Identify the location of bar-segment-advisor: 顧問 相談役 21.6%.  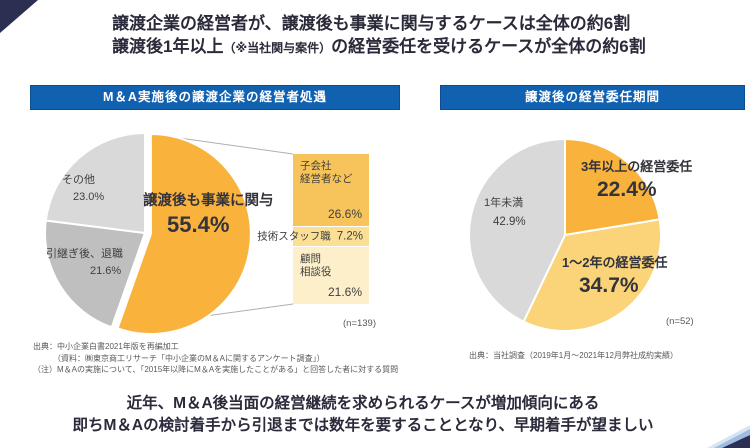
(331, 274).